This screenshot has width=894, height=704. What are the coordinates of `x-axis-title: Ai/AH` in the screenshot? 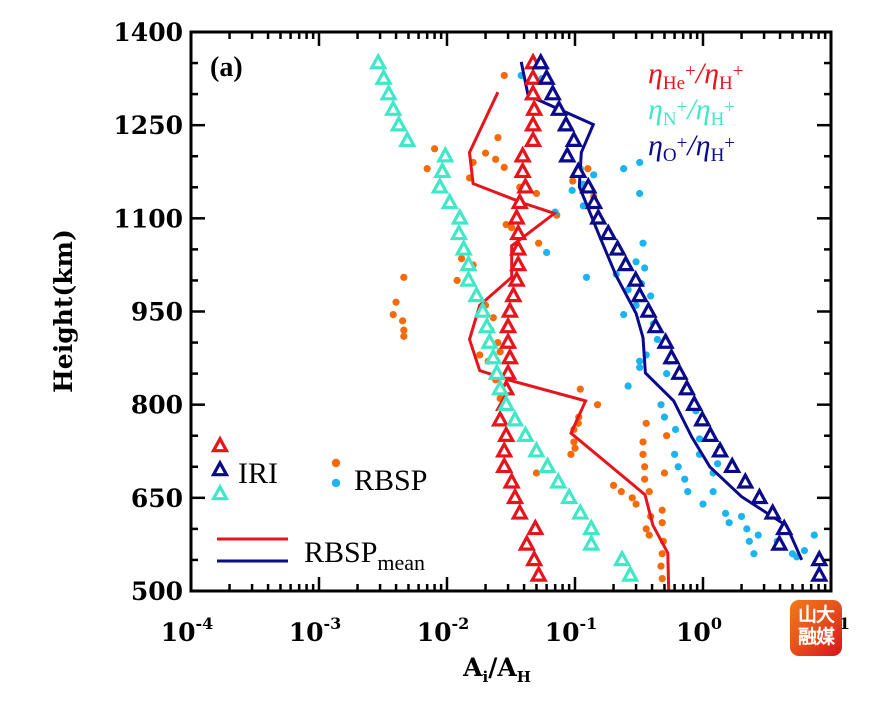 It's located at (496, 669).